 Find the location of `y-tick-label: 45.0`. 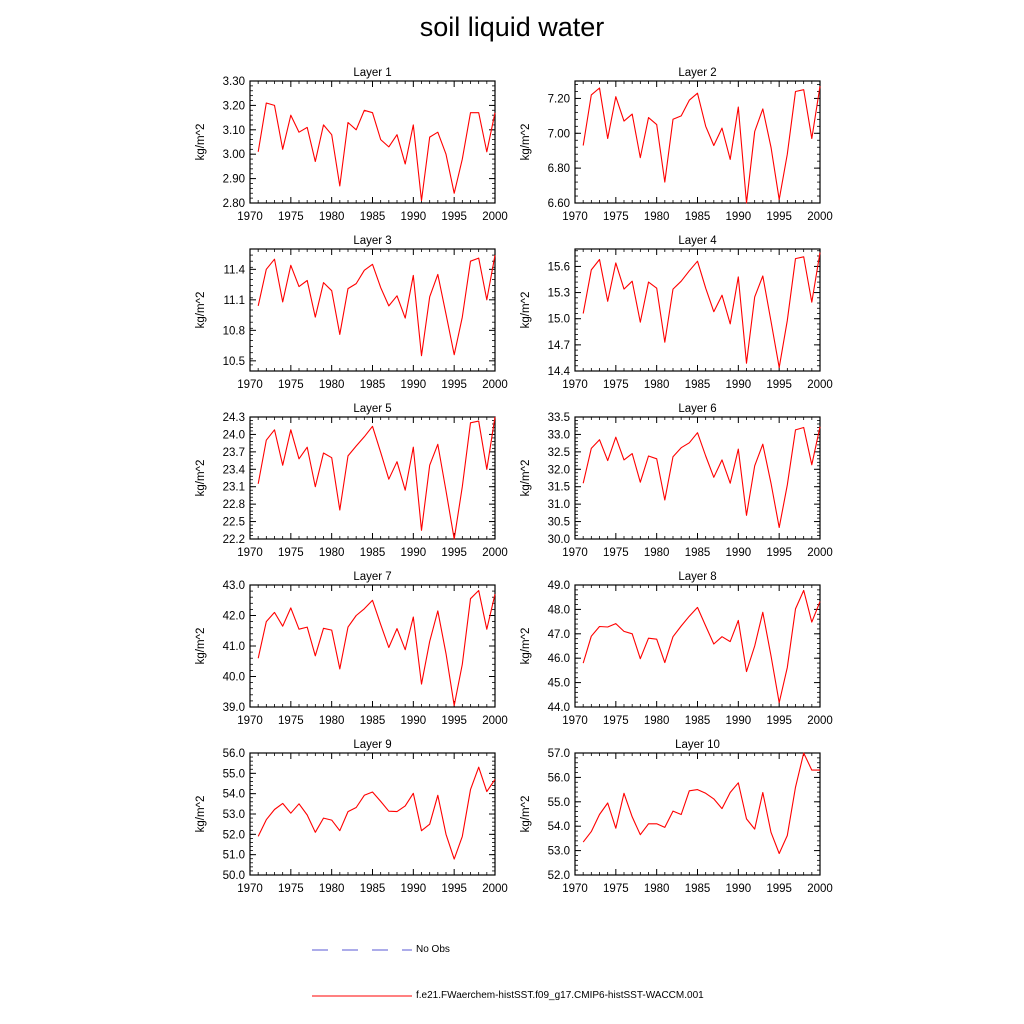

y-tick-label: 45.0 is located at coordinates (559, 684).